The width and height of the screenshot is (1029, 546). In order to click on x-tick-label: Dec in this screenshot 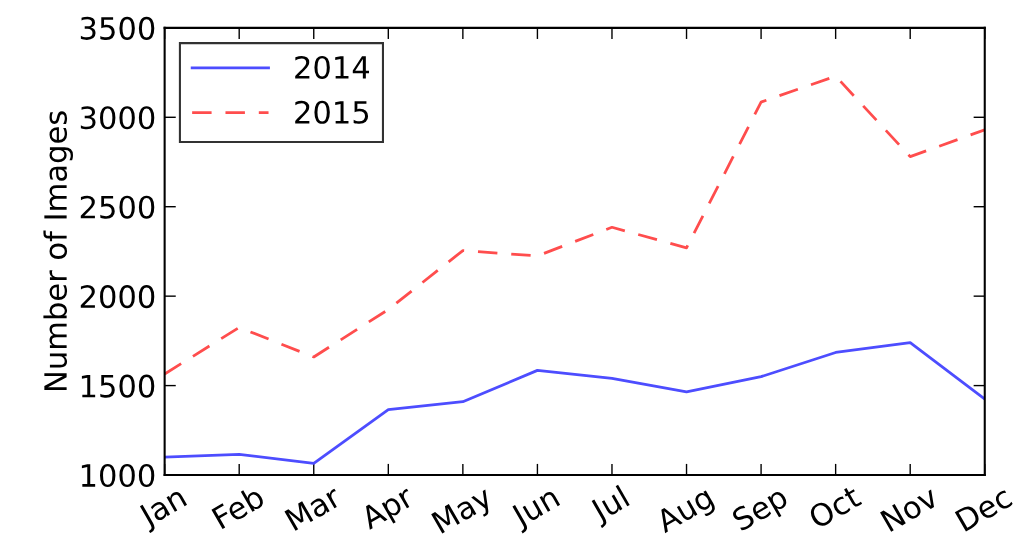, I will do `click(984, 508)`.